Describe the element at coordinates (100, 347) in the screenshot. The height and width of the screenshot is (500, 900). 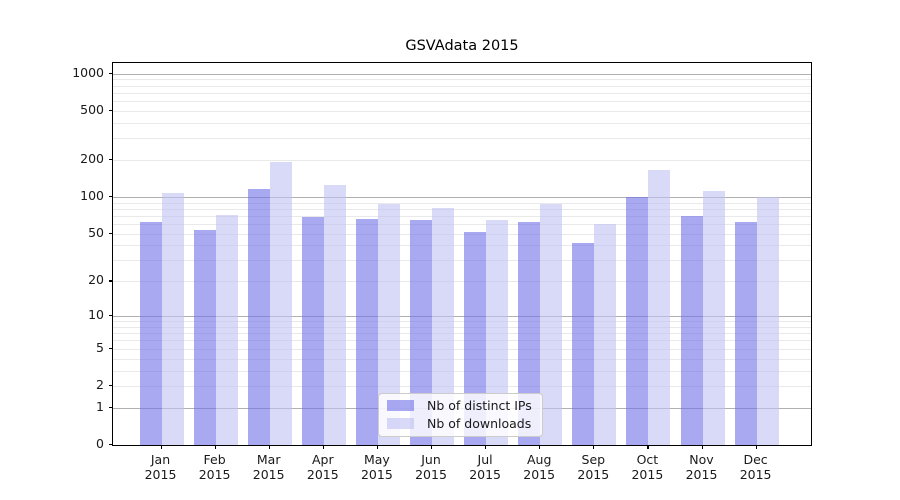
I see `y-axis-tick-label: 5` at that location.